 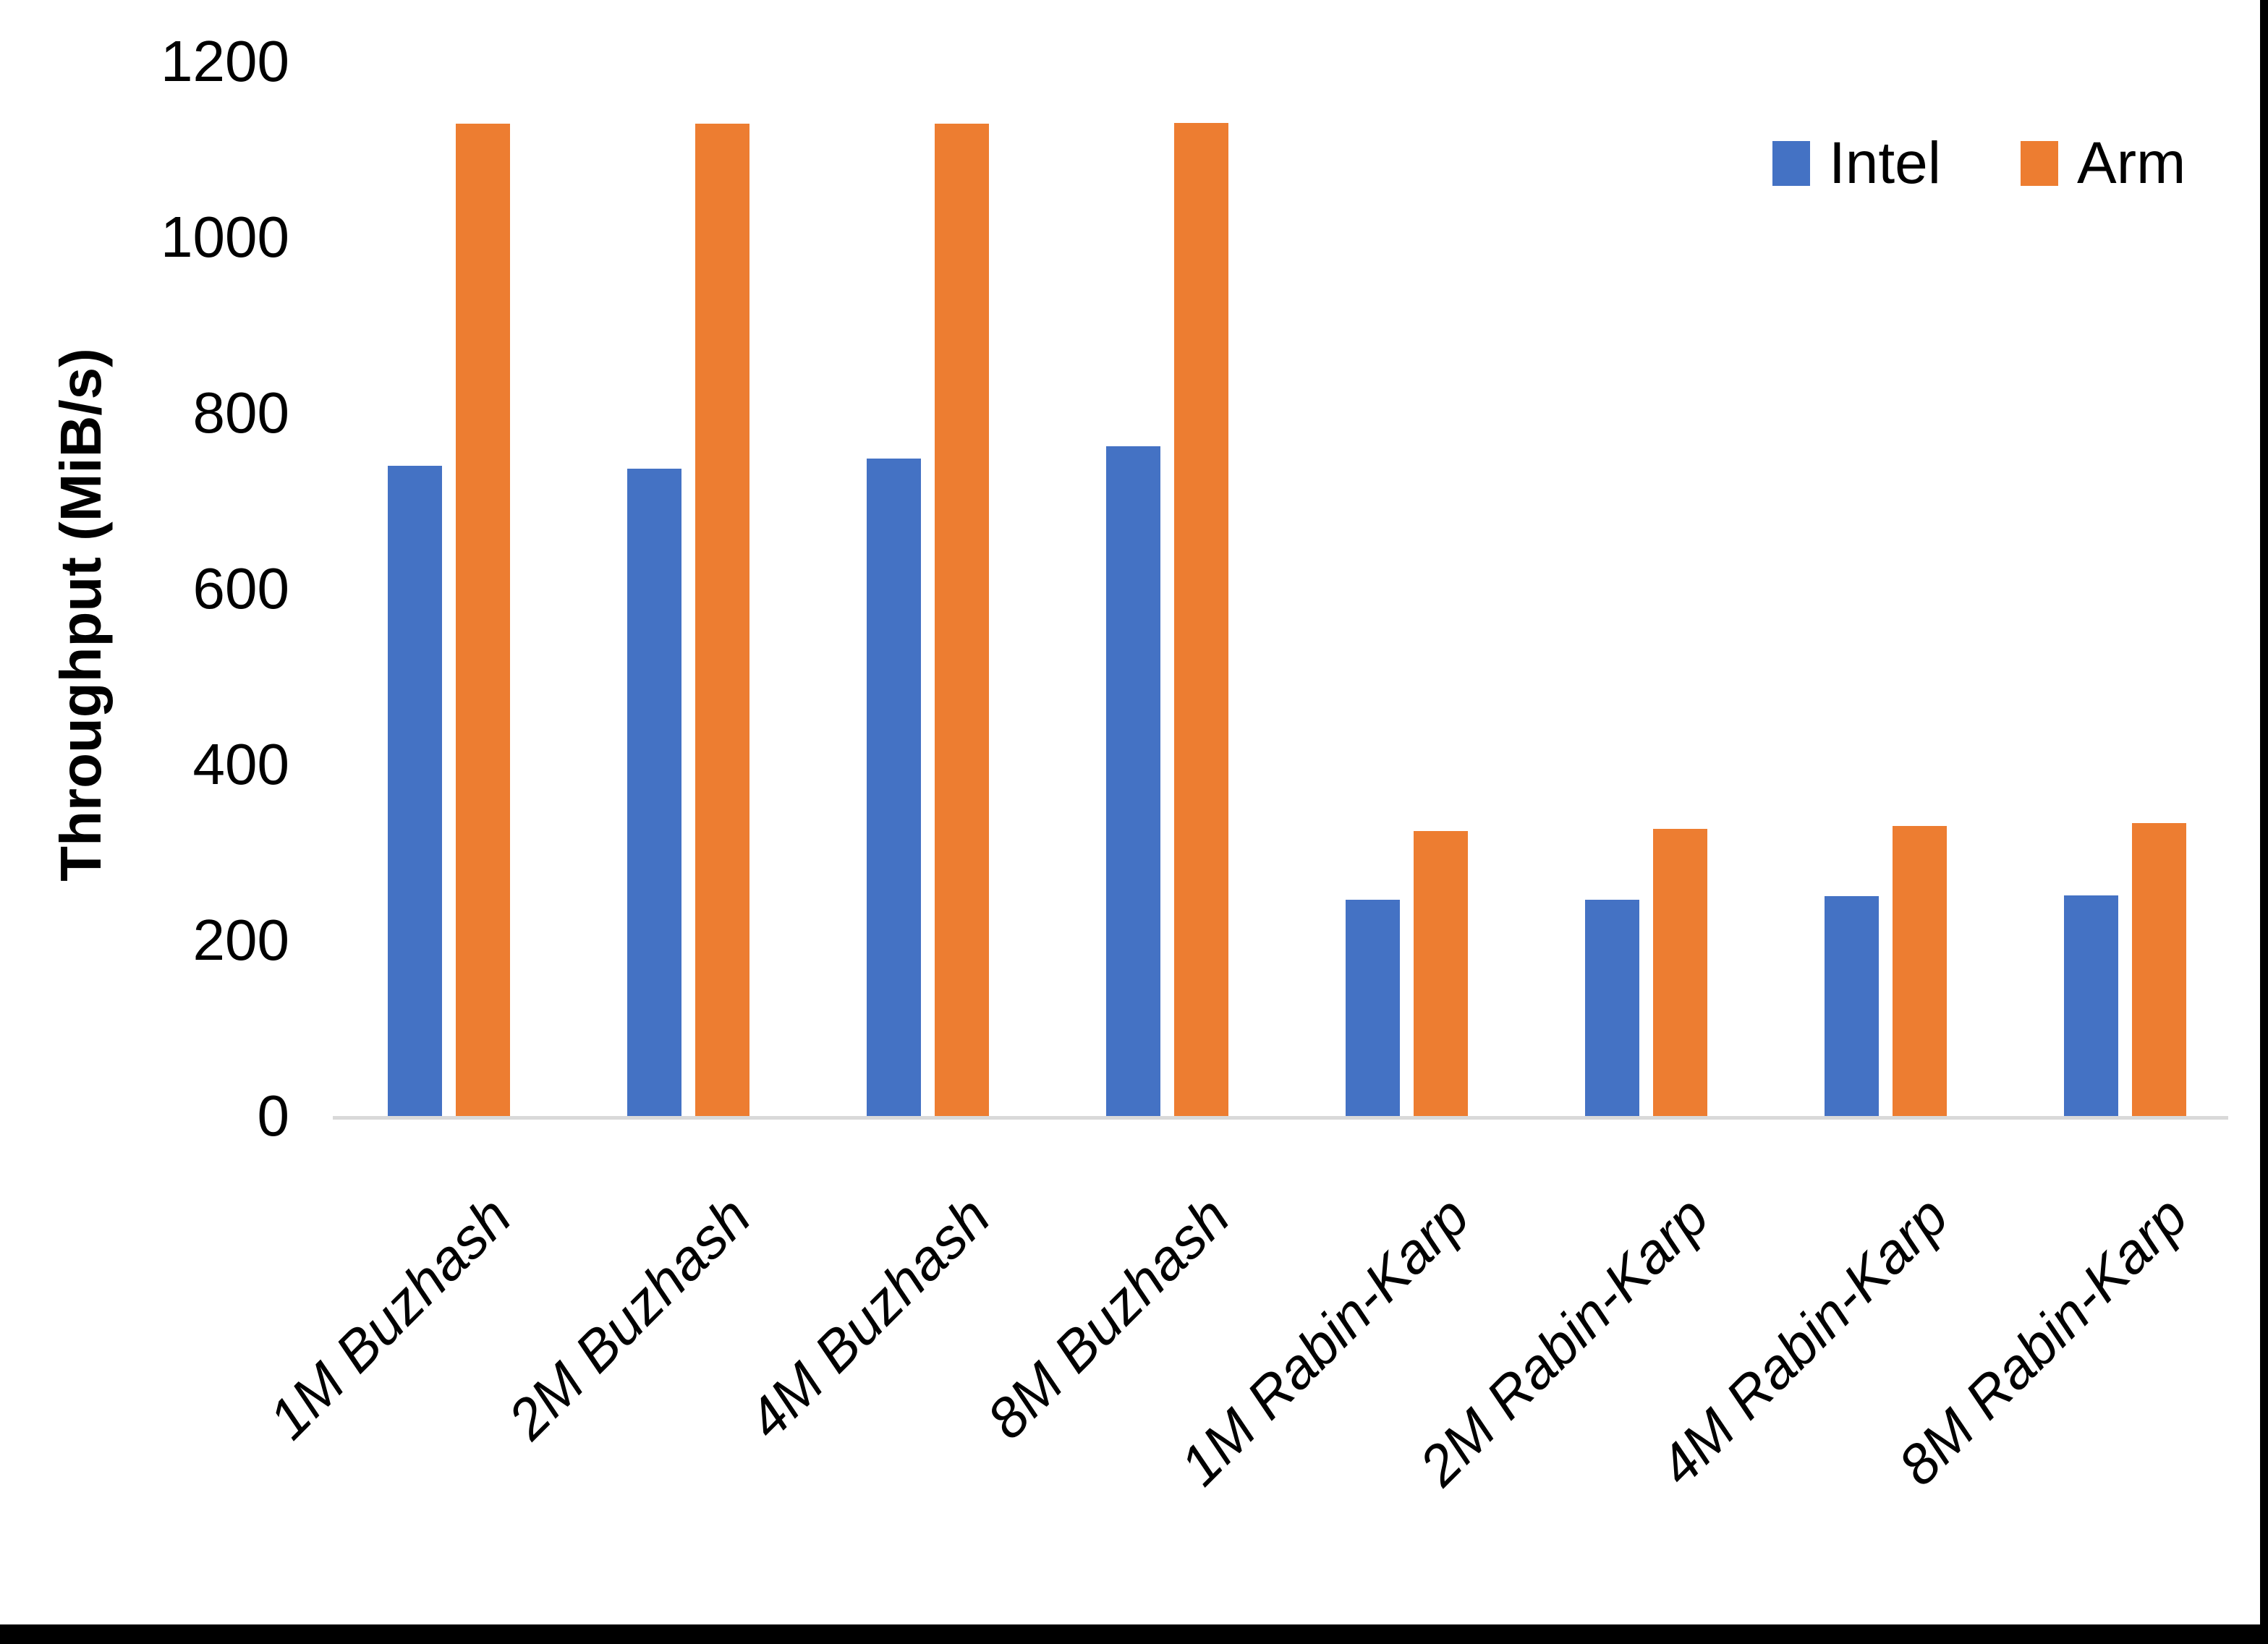 What do you see at coordinates (1201, 619) in the screenshot?
I see `bar-arm-8m-buzhash` at bounding box center [1201, 619].